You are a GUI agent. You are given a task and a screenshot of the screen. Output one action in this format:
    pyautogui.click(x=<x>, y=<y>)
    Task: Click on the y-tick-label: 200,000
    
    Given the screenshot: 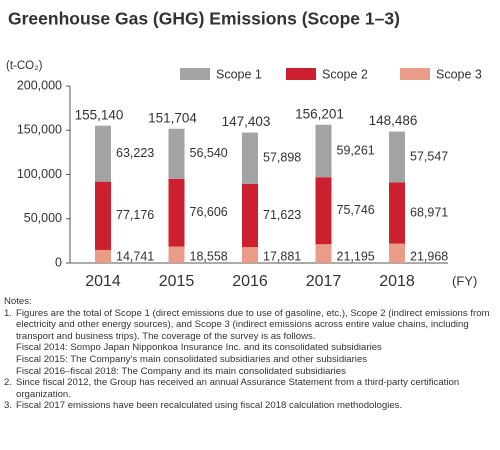 What is the action you would take?
    pyautogui.click(x=39, y=85)
    